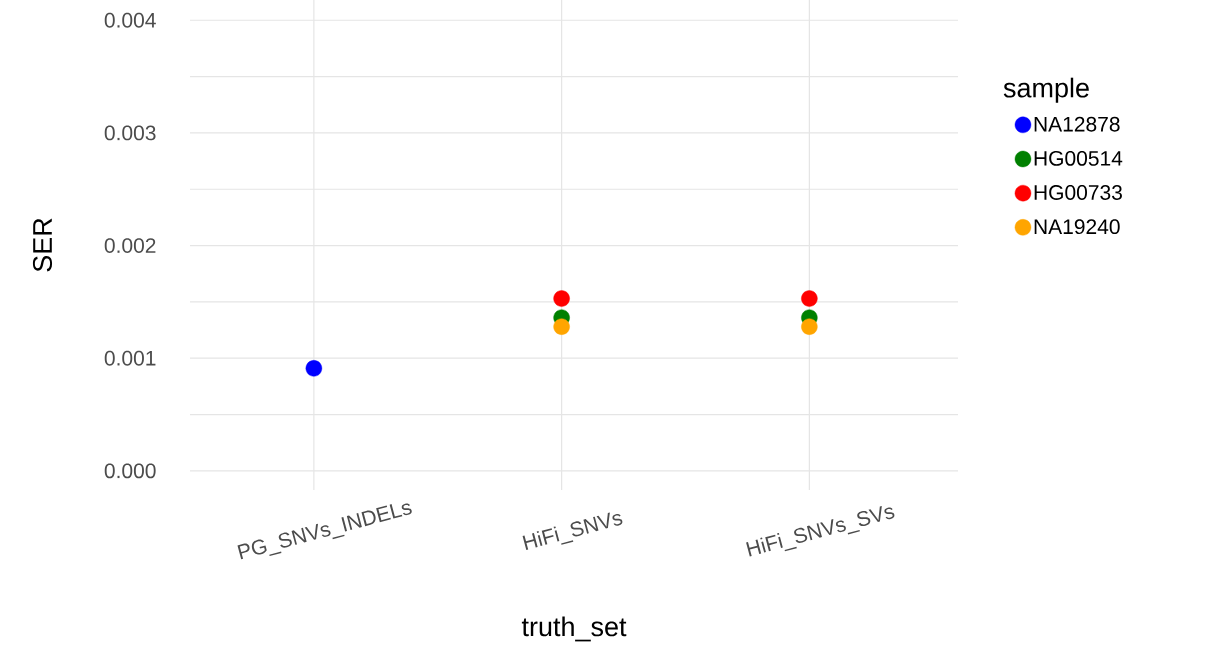  Describe the element at coordinates (1078, 158) in the screenshot. I see `legend-label: HG00514` at that location.